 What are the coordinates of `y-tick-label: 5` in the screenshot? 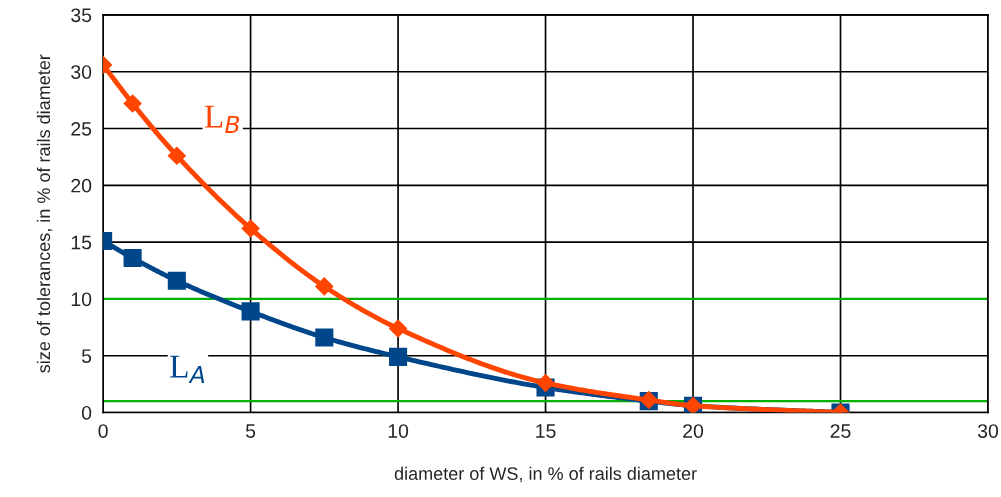 It's located at (86, 356).